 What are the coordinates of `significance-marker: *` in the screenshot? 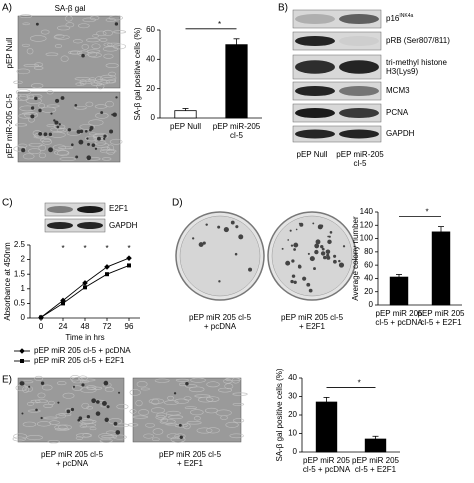 It's located at (84, 248).